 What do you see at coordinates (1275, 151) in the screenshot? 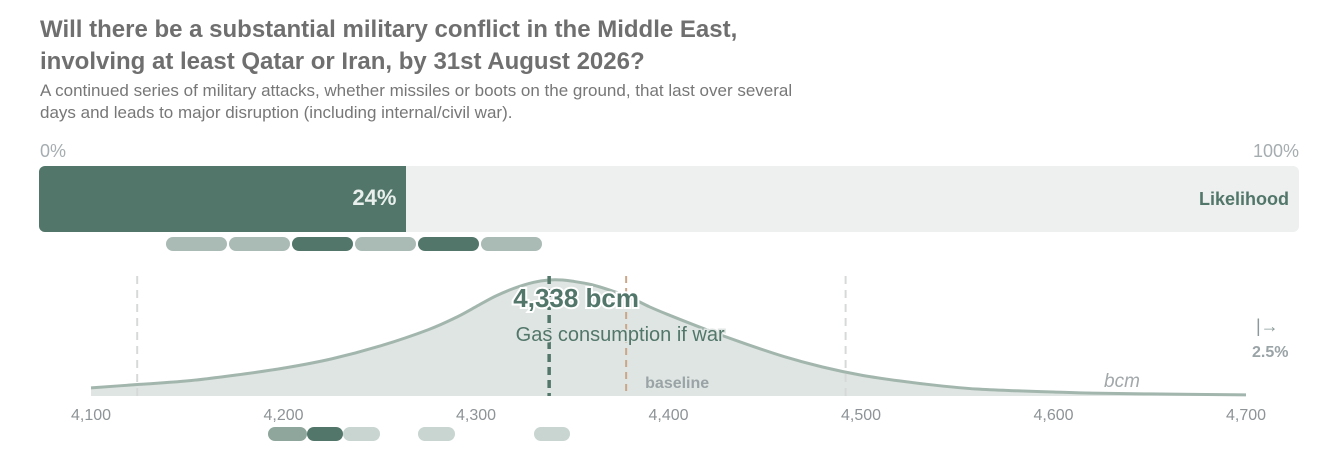
I see `likelihood-max-label: 100%` at bounding box center [1275, 151].